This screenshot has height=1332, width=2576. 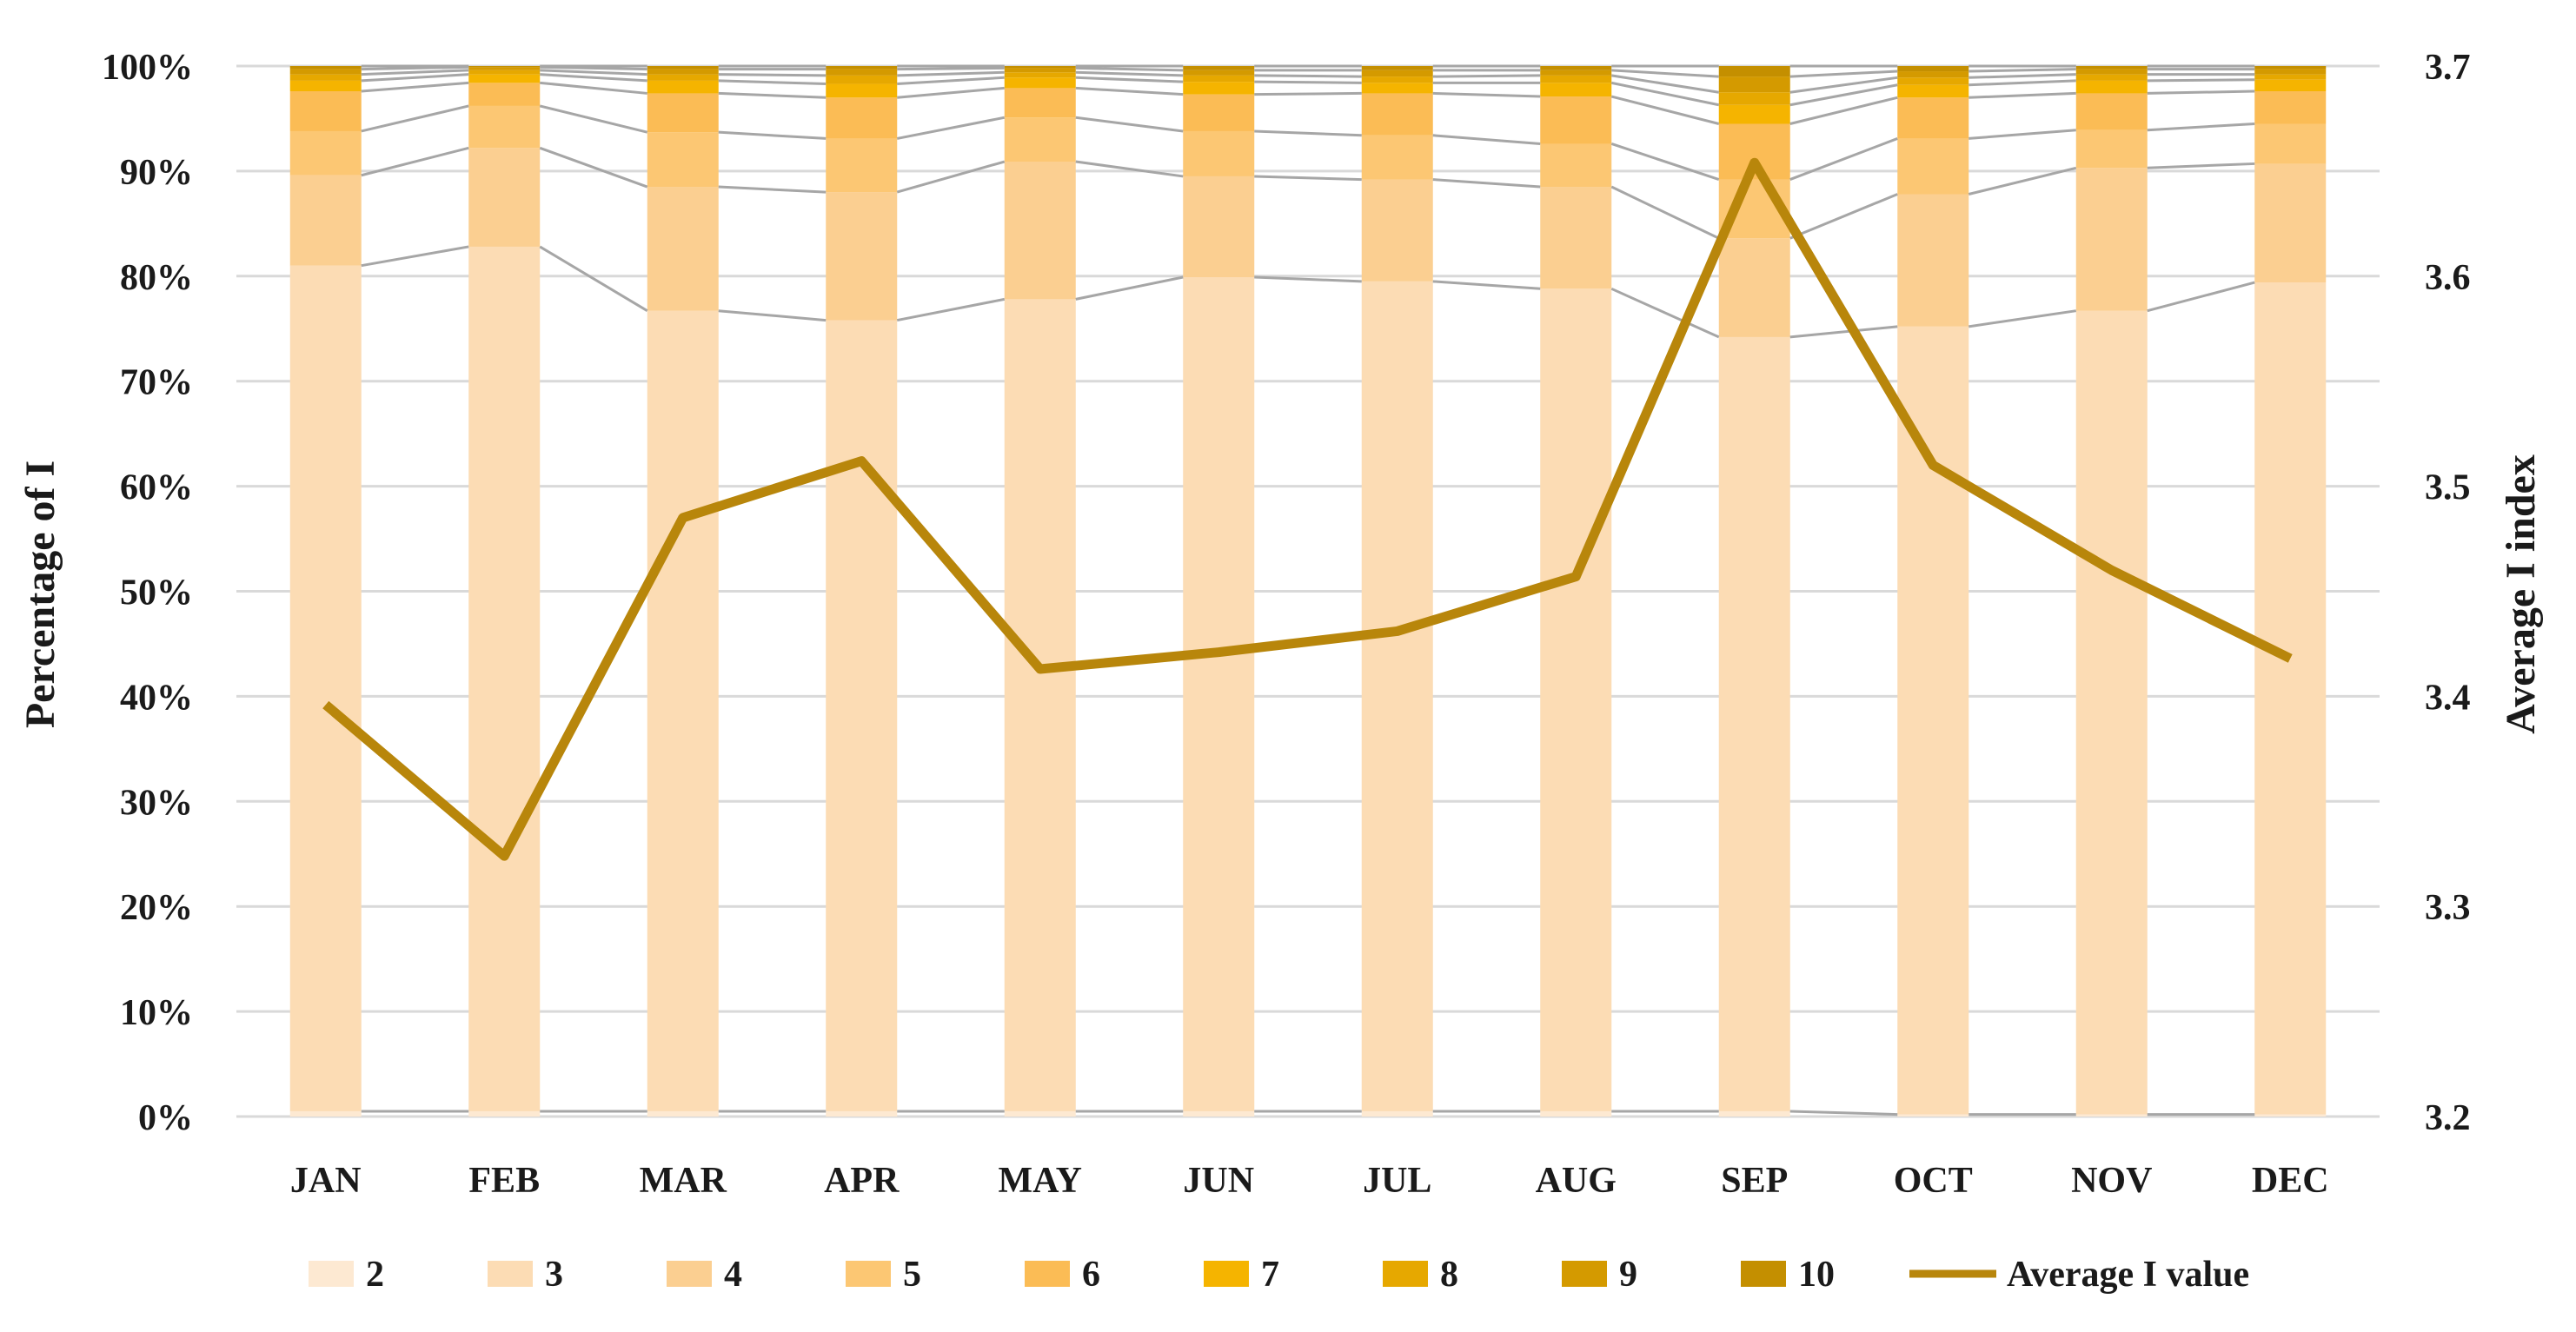 I want to click on y2-tick-label: 3.3, so click(x=2448, y=908).